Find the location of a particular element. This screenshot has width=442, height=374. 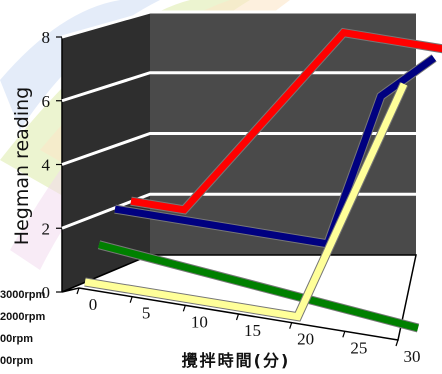

legend-entry: 2000rpm is located at coordinates (22, 317).